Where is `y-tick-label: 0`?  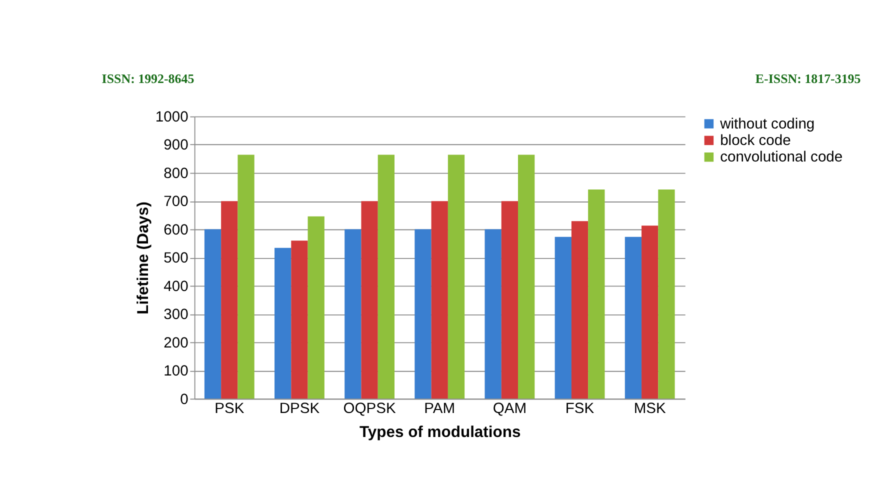 y-tick-label: 0 is located at coordinates (184, 400).